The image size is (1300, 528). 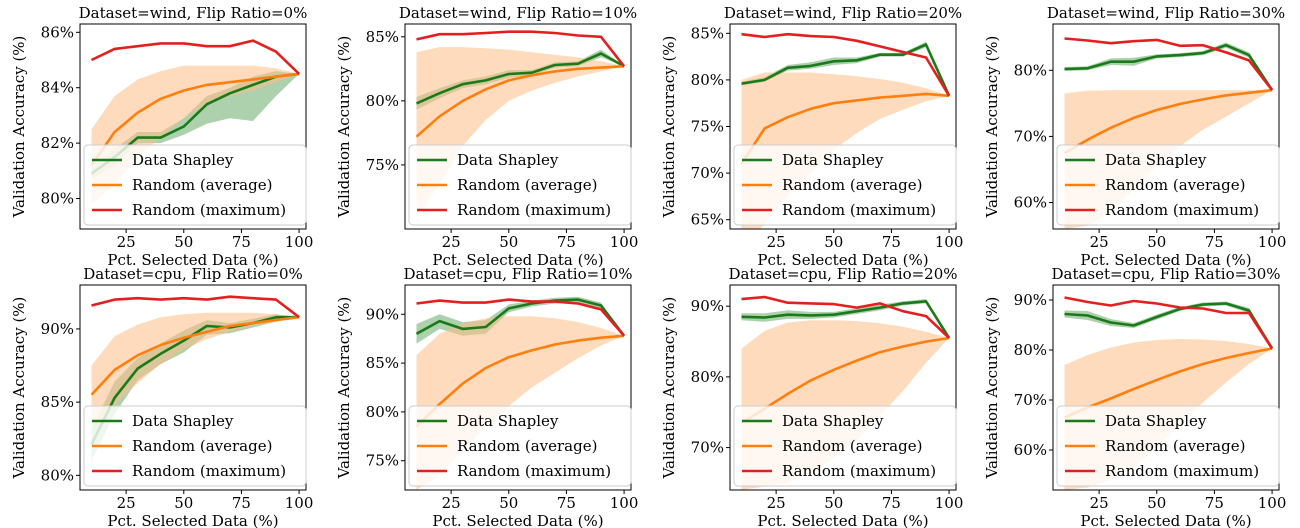 I want to click on band-data-shapley, so click(x=845, y=318).